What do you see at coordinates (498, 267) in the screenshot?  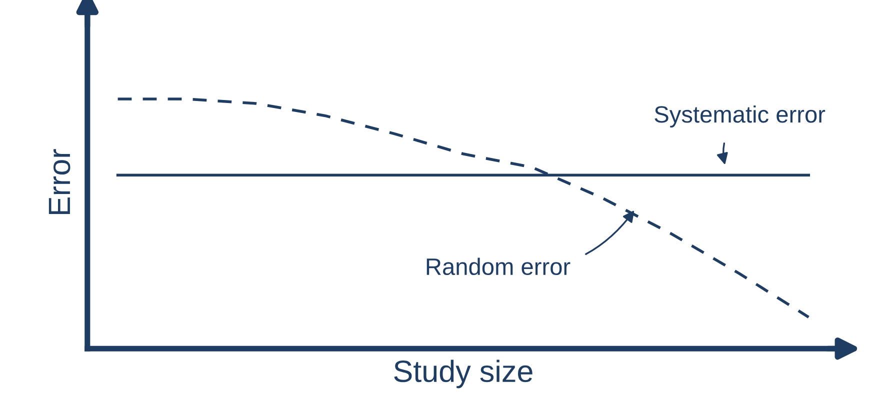 I see `text: Random error` at bounding box center [498, 267].